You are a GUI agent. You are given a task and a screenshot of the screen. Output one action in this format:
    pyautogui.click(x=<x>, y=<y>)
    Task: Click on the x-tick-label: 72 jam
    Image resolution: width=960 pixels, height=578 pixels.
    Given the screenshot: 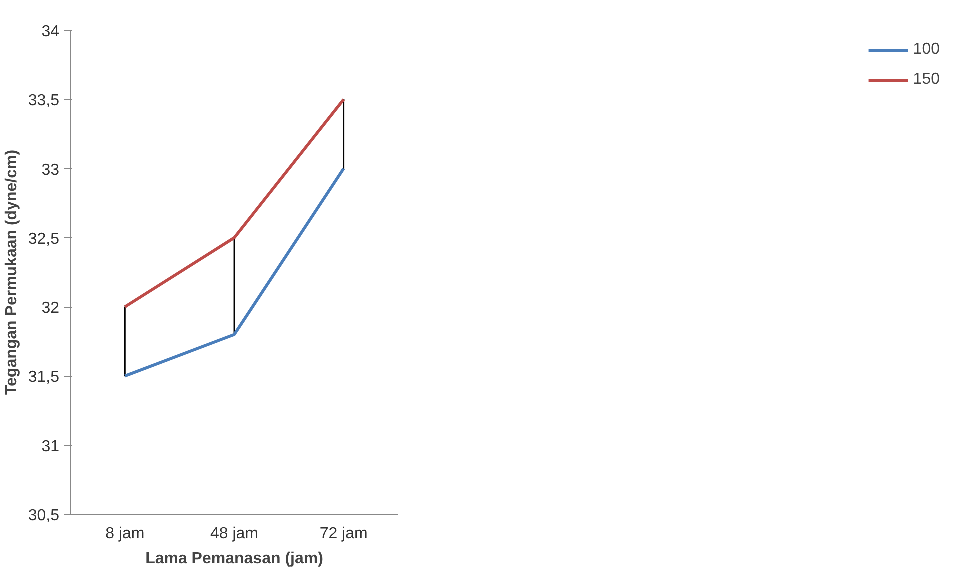 What is the action you would take?
    pyautogui.click(x=344, y=534)
    